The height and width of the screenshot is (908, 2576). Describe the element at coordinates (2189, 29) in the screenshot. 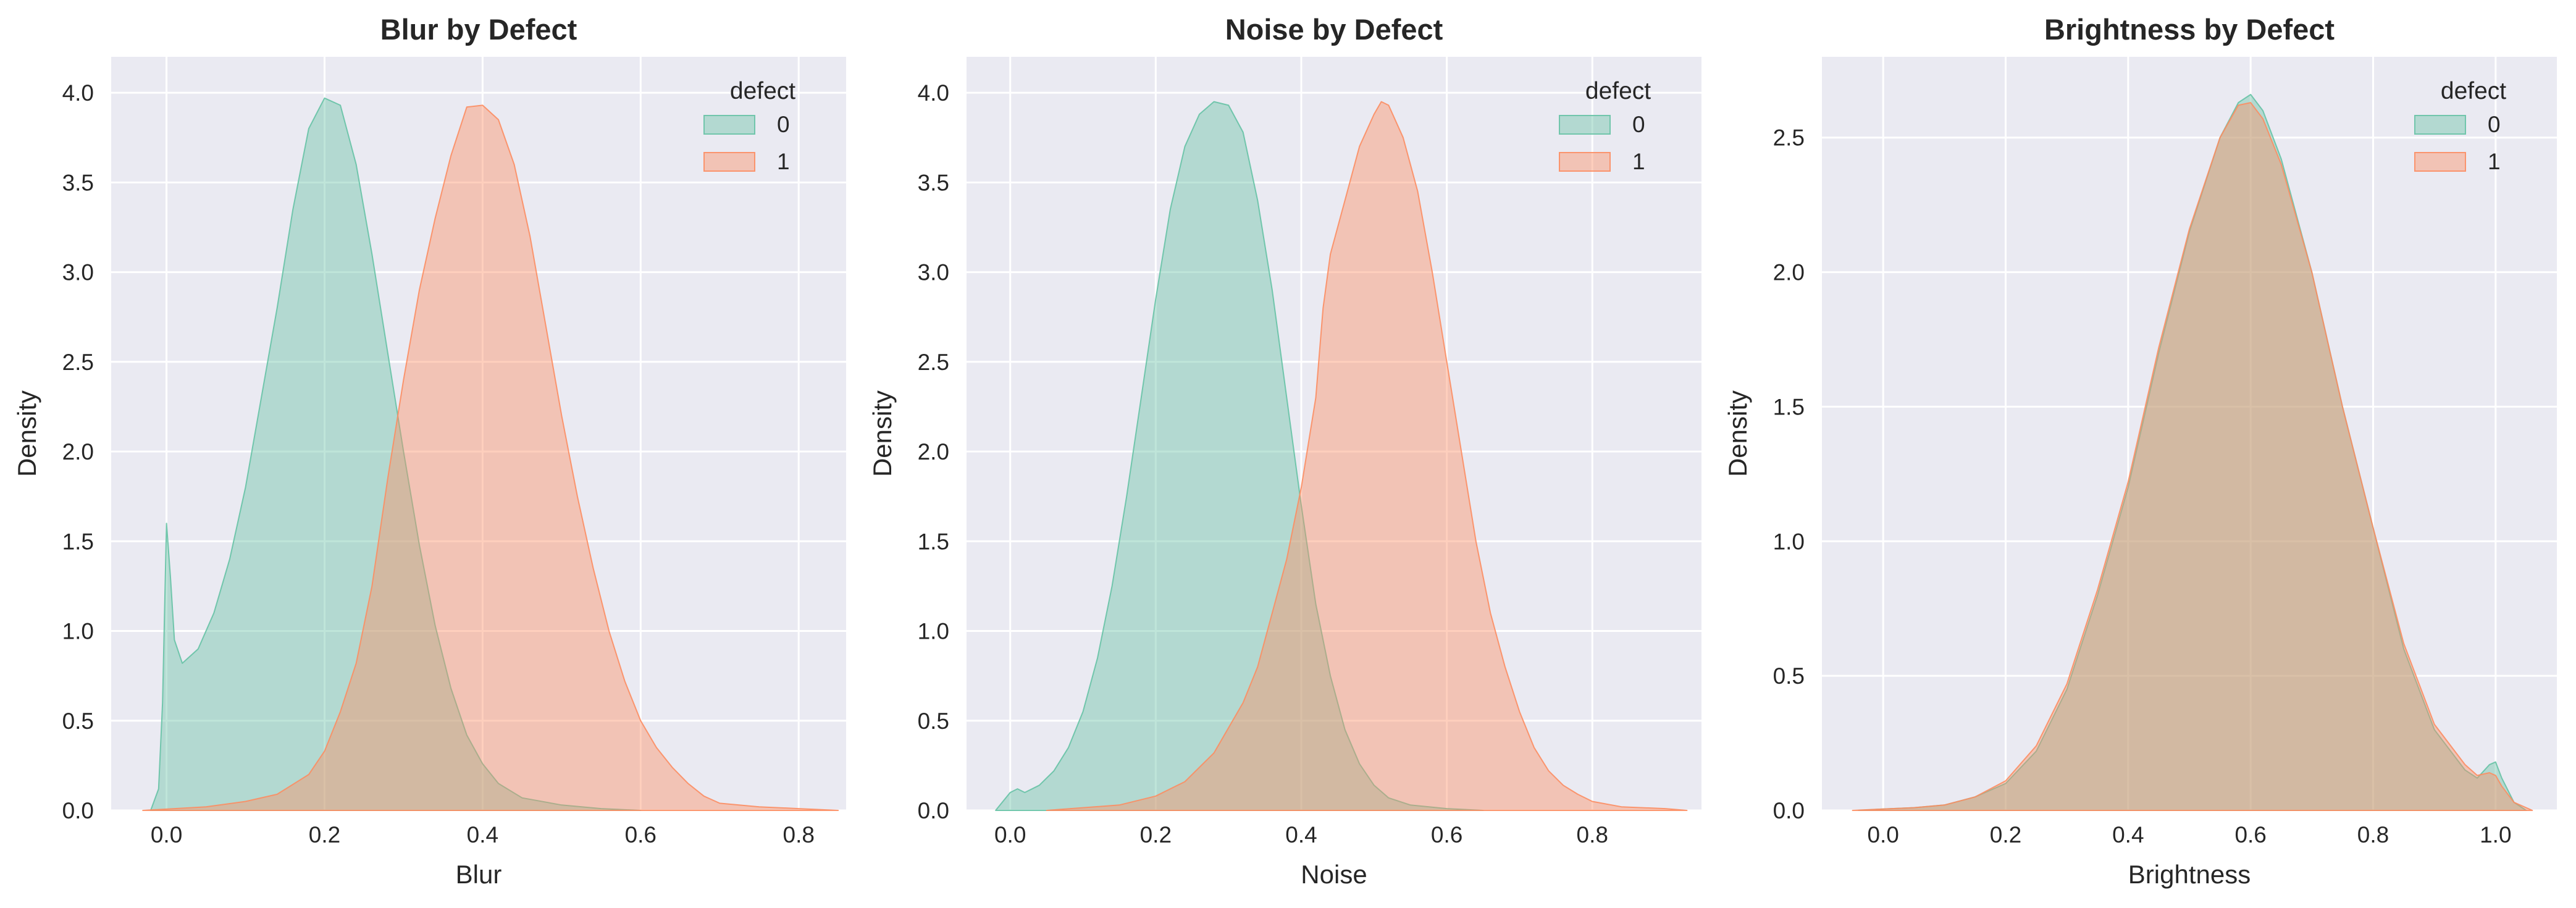

I see `chart-title: Brightness by Defect` at that location.